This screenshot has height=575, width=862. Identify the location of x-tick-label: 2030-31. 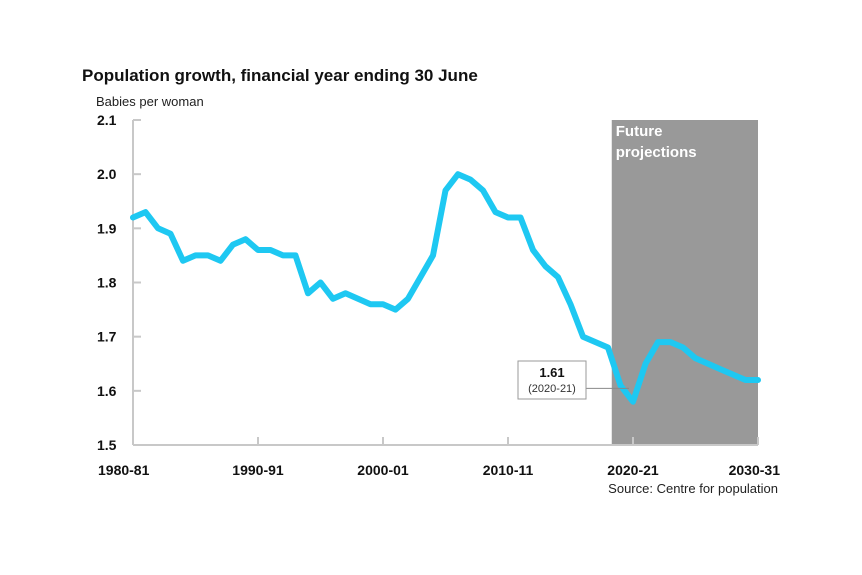
(755, 470).